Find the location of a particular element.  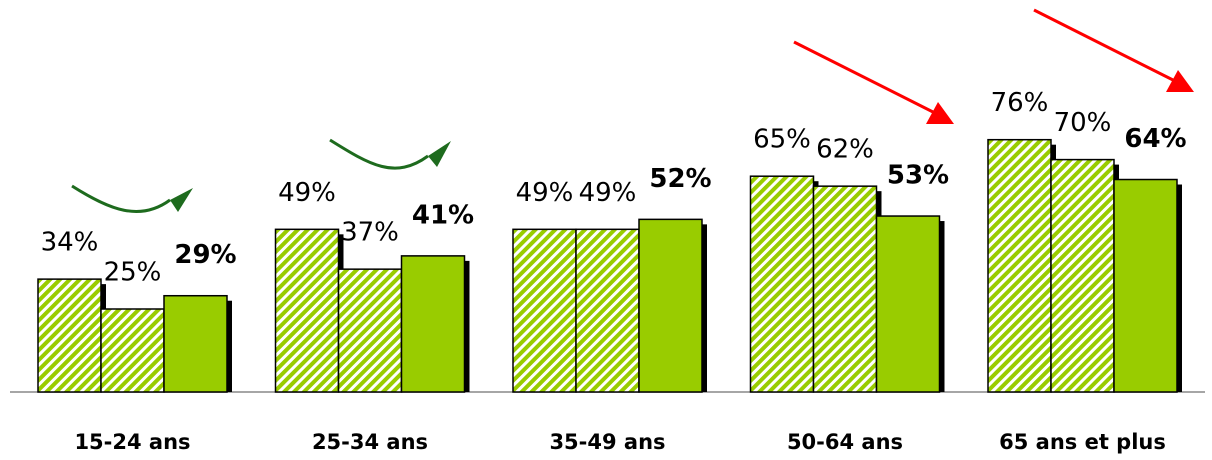

x-tick-label: 35-49 ans is located at coordinates (607, 442).